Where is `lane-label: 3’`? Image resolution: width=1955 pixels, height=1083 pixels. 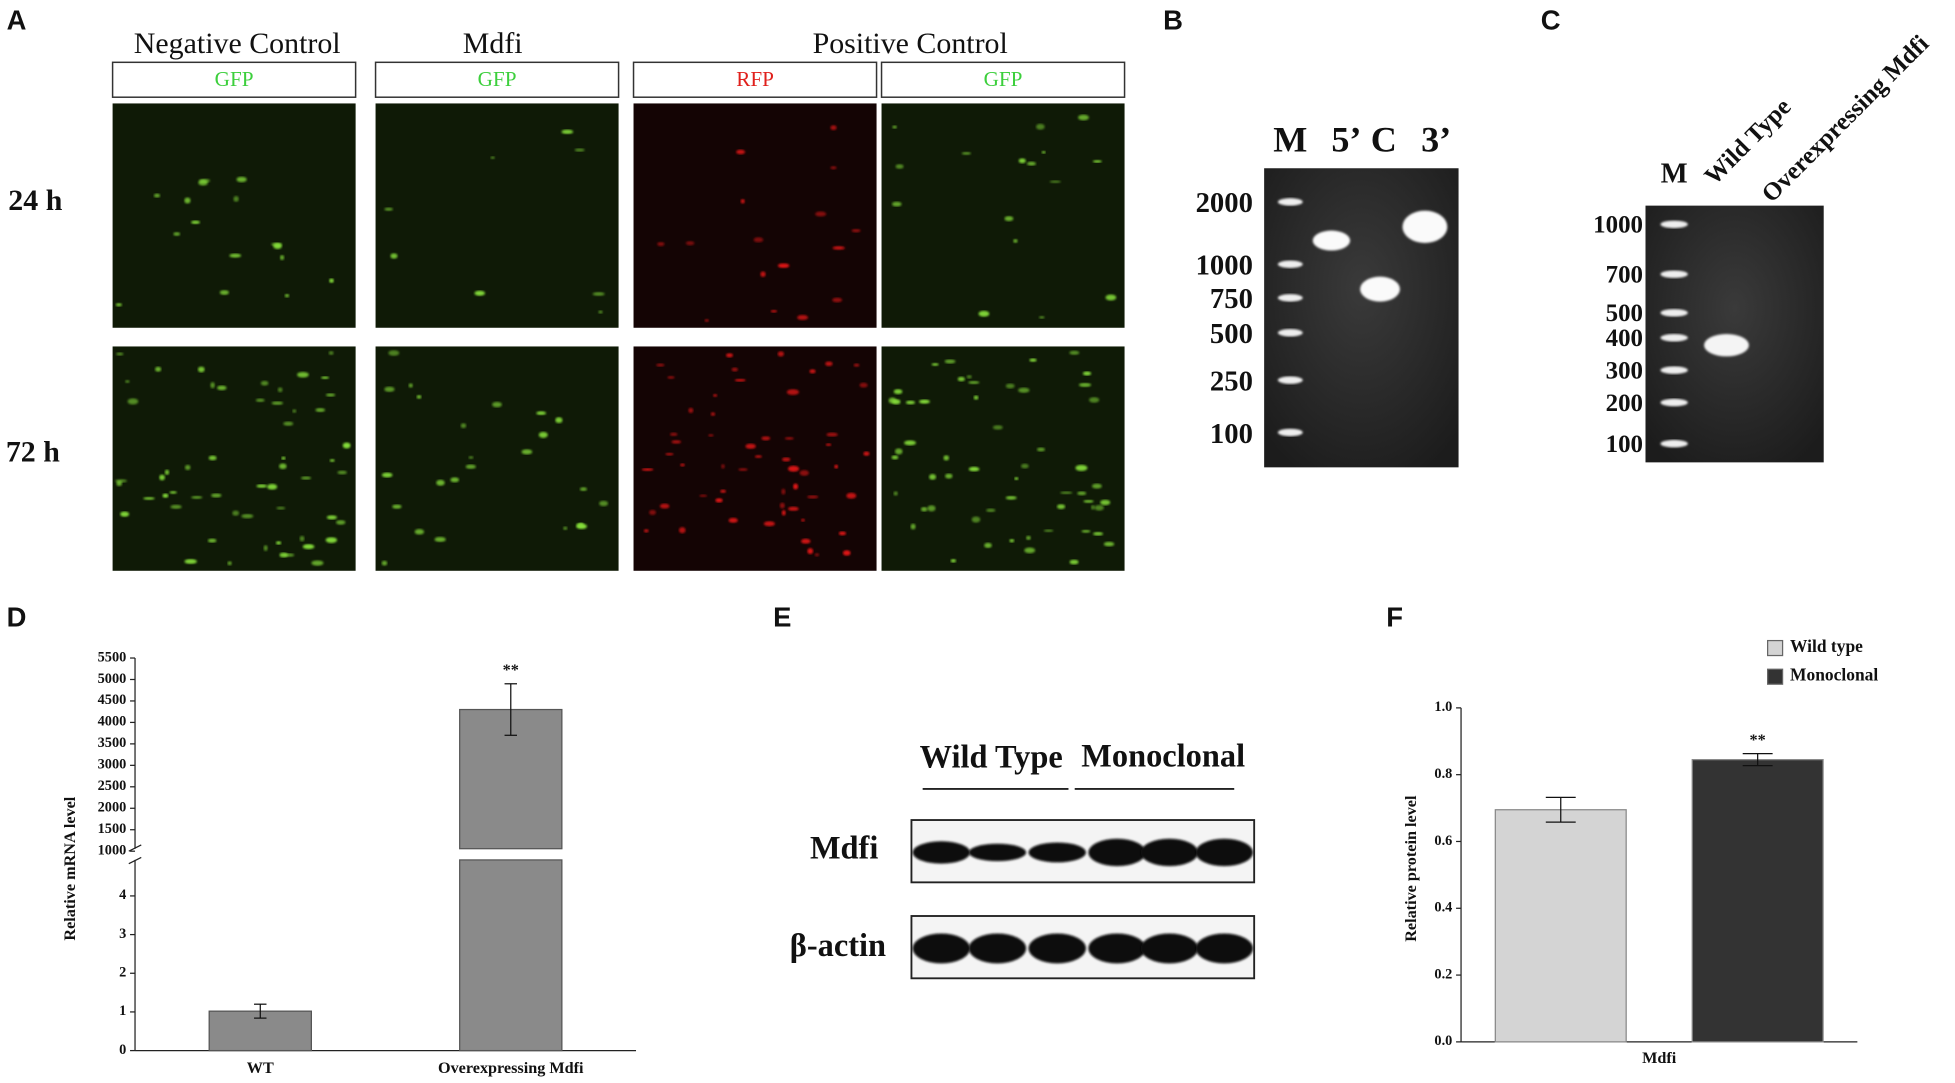
lane-label: 3’ is located at coordinates (1436, 140).